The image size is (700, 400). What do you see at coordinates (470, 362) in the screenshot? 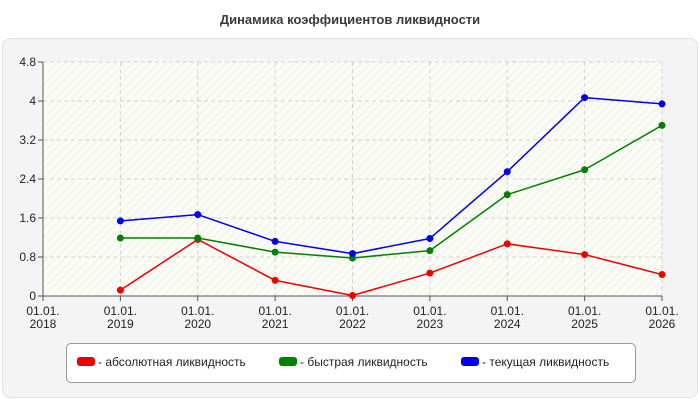
I see `legend-swatch-current` at bounding box center [470, 362].